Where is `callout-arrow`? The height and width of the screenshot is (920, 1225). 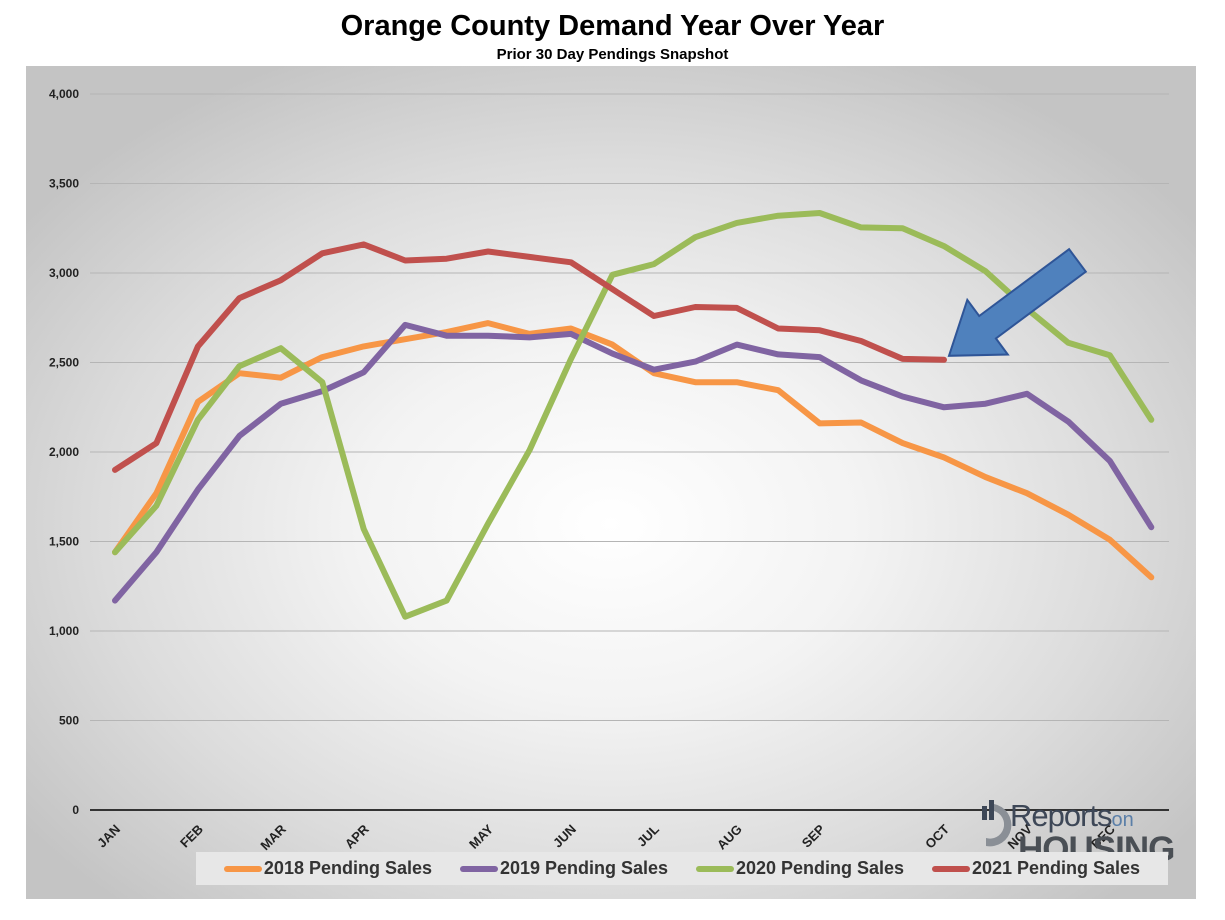
callout-arrow is located at coordinates (1017, 302).